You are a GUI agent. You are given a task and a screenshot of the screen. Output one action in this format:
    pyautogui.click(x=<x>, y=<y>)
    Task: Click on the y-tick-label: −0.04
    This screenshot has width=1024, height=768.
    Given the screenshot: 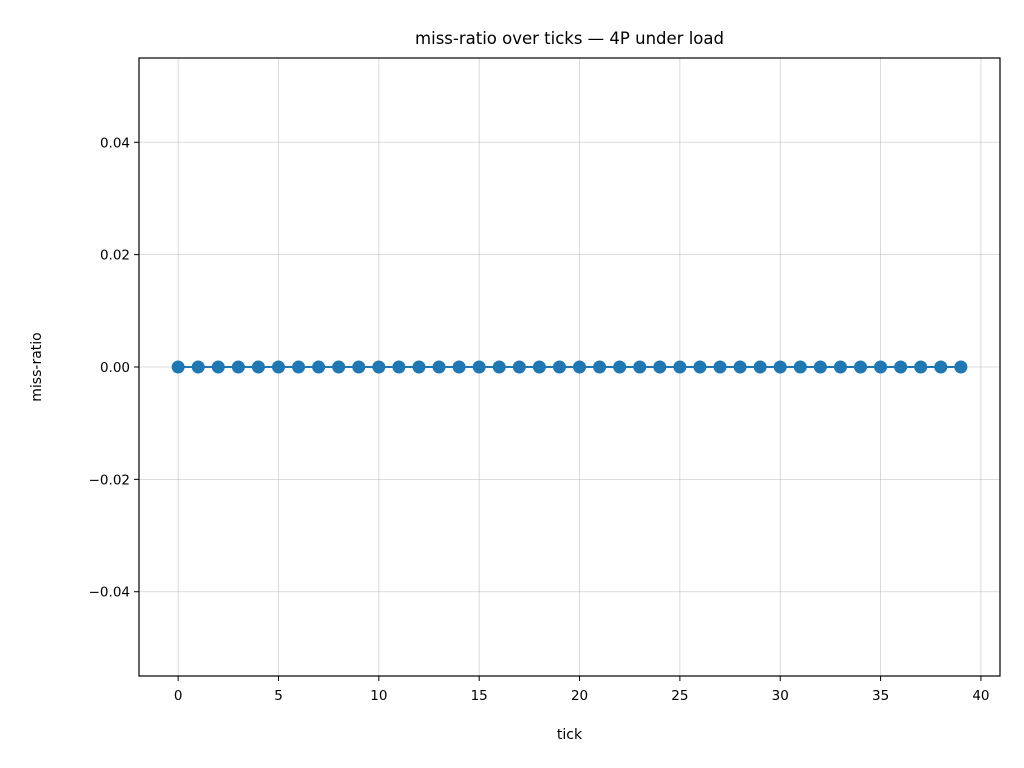 What is the action you would take?
    pyautogui.click(x=109, y=593)
    